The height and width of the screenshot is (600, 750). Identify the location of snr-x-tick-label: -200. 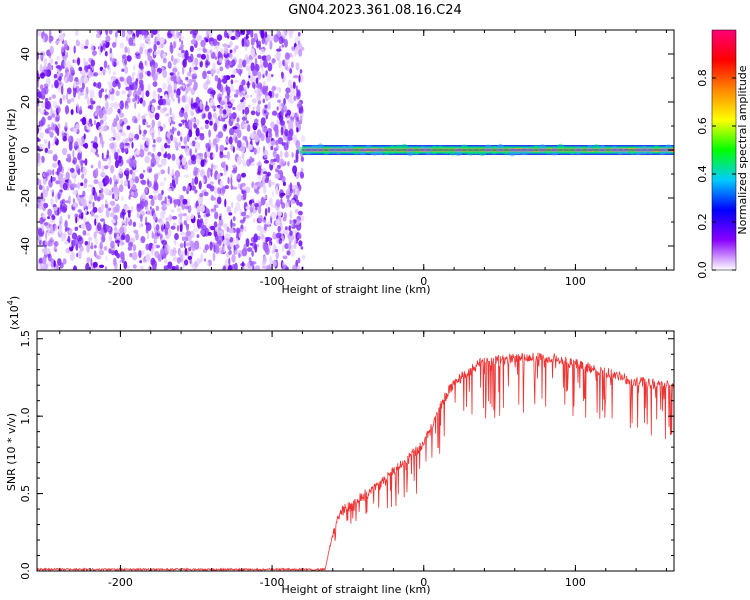
(120, 582).